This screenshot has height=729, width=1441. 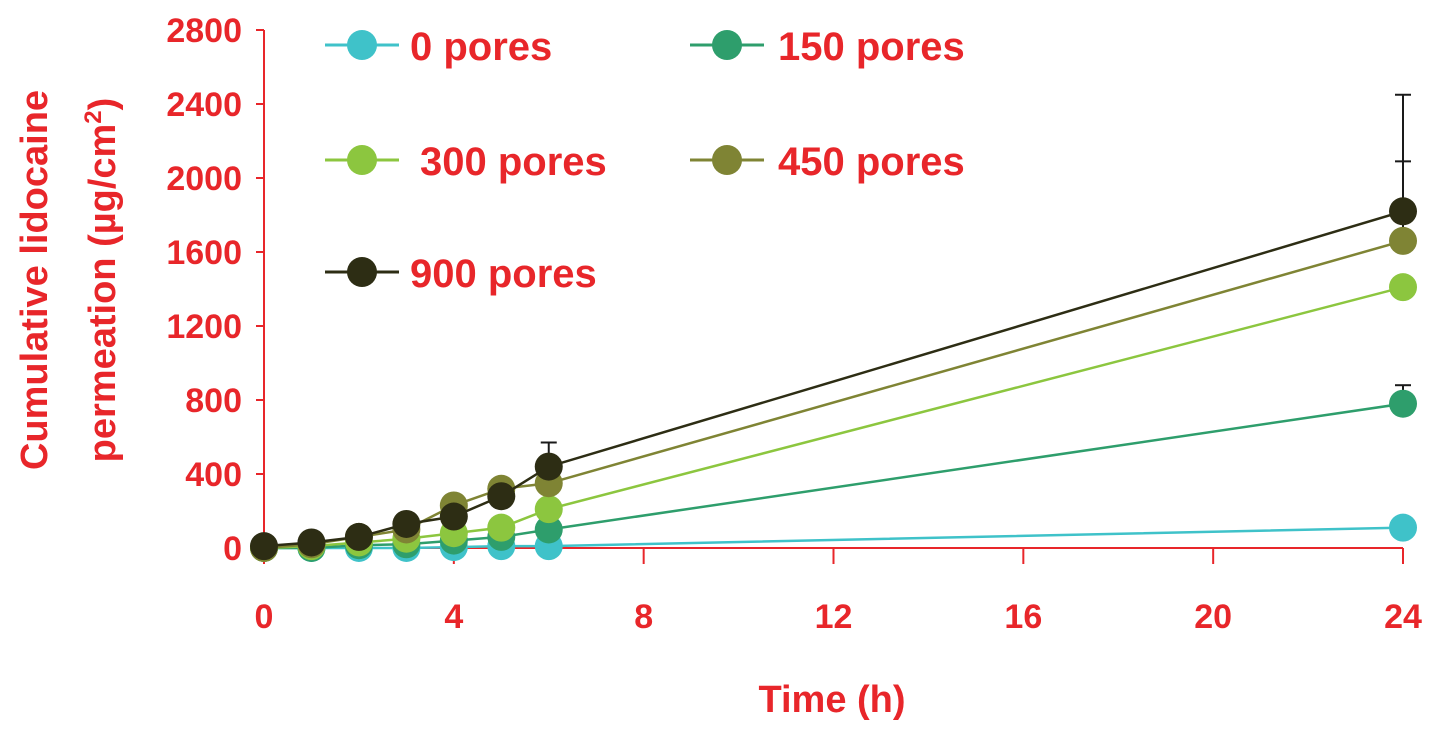 I want to click on x-tick-label: 4, so click(x=453, y=617).